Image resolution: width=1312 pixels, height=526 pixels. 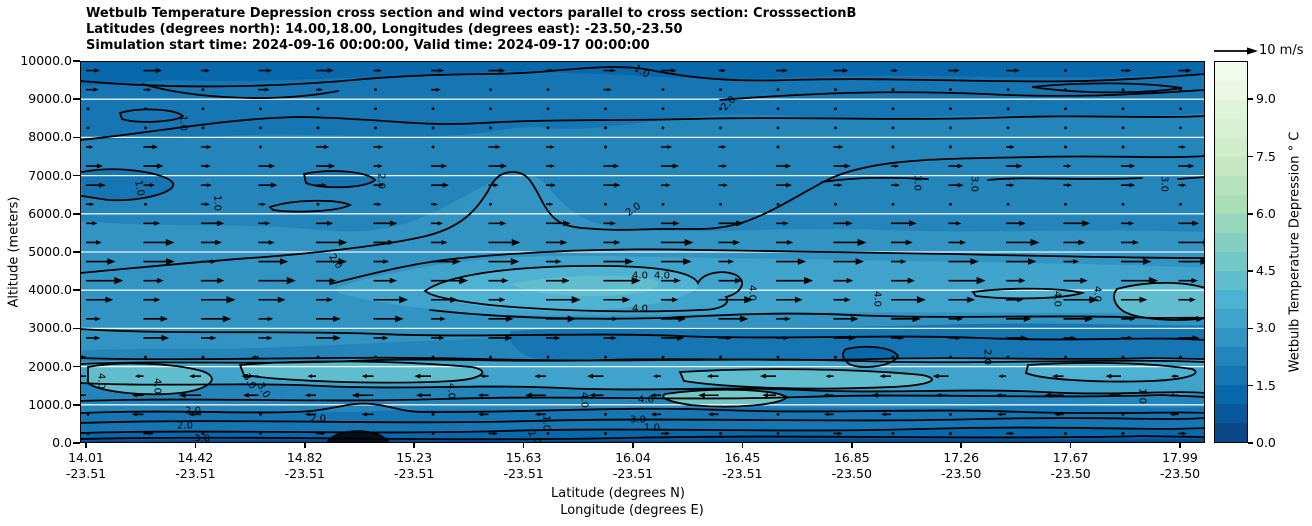 I want to click on colorbar-tick-label: 0.0, so click(x=1266, y=442).